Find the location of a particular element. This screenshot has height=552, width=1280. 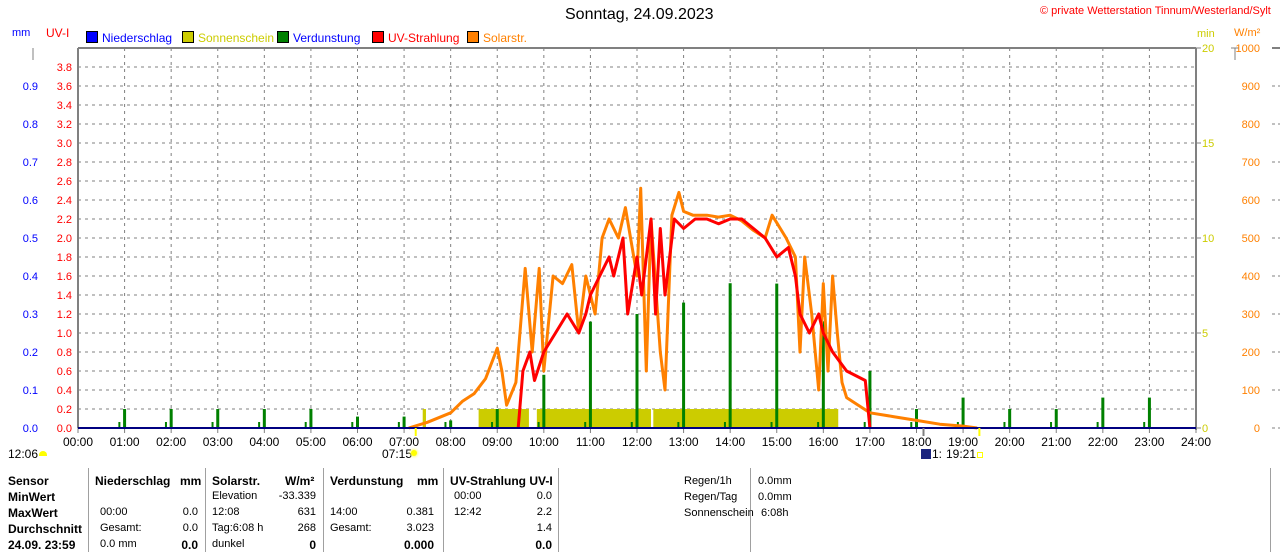

legend-uv-strahlung: UV-Strahlung is located at coordinates (415, 38).